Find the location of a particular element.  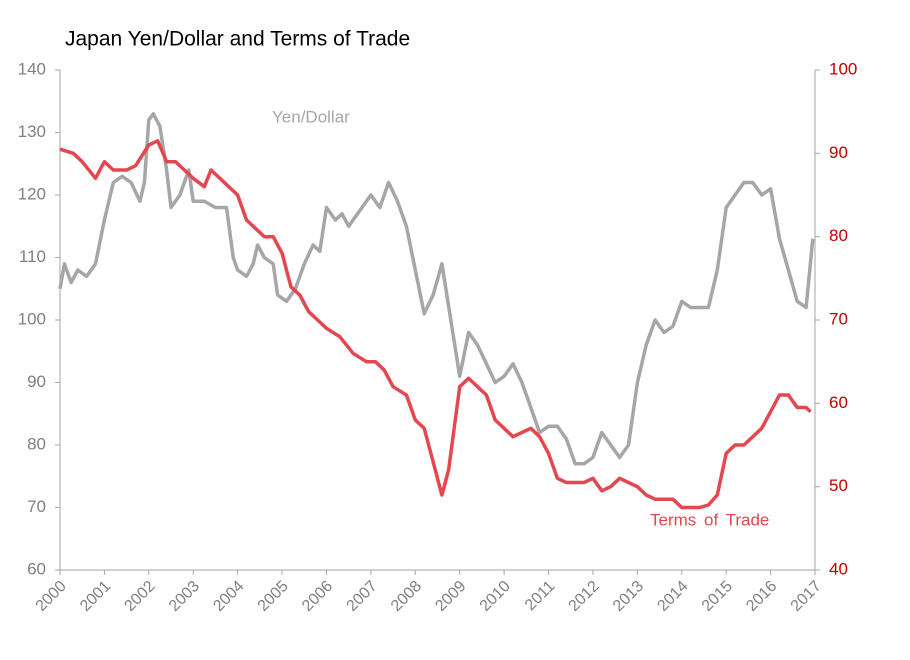

y2-tick-label: 50 is located at coordinates (838, 485).